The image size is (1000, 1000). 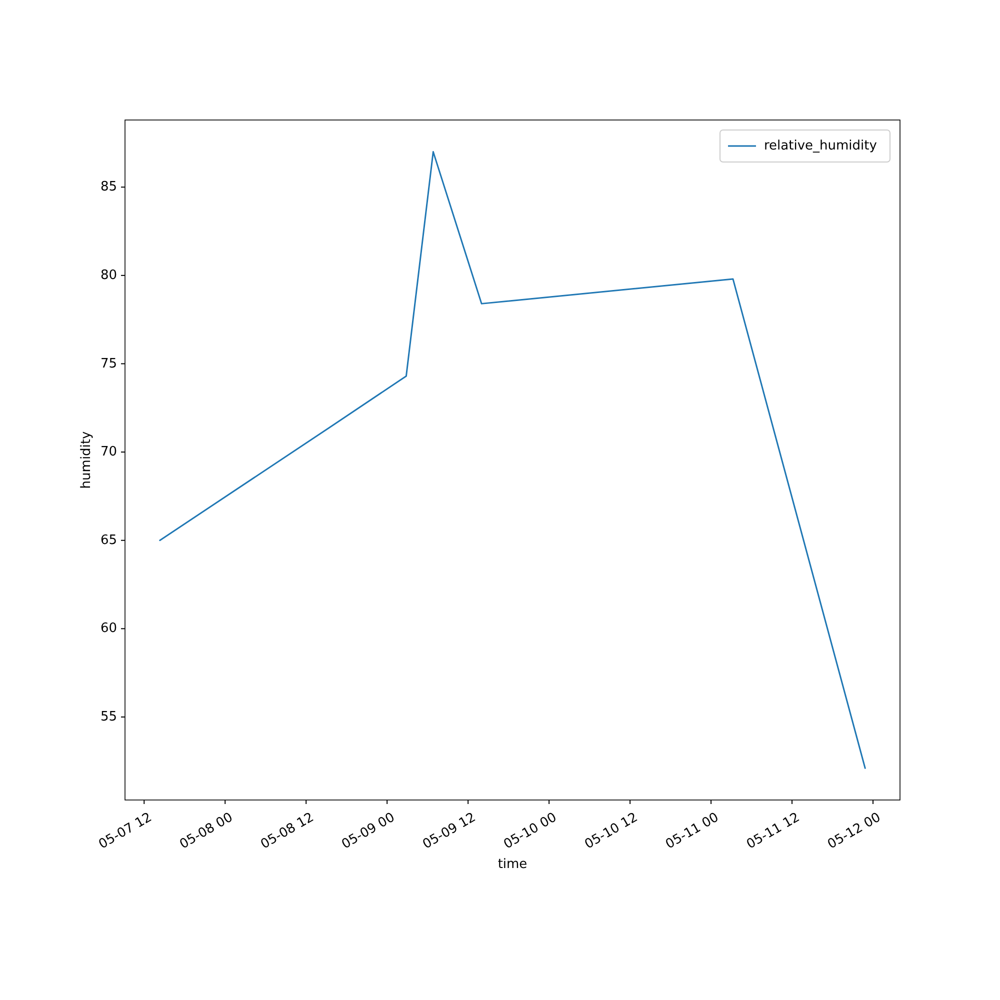 What do you see at coordinates (108, 364) in the screenshot?
I see `y-tick-label: 75` at bounding box center [108, 364].